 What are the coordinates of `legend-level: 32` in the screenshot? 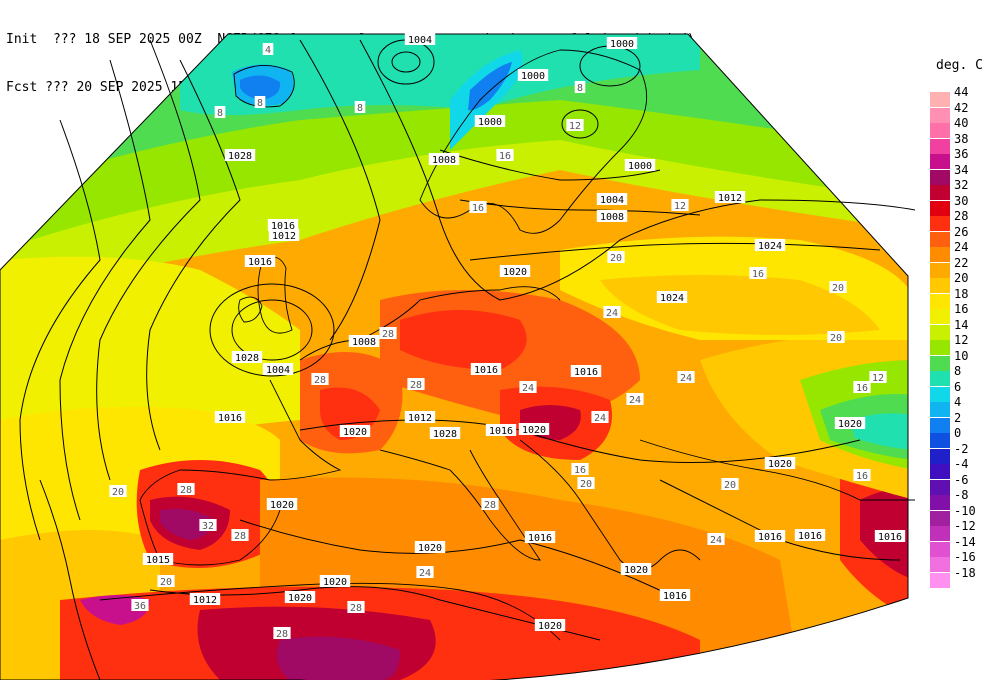 It's located at (965, 189).